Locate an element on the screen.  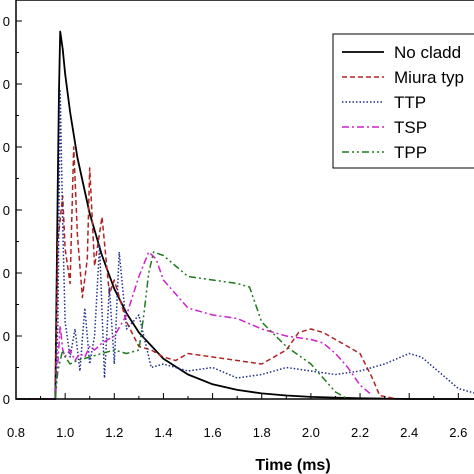
x-tick-label: 2.6 is located at coordinates (458, 432).